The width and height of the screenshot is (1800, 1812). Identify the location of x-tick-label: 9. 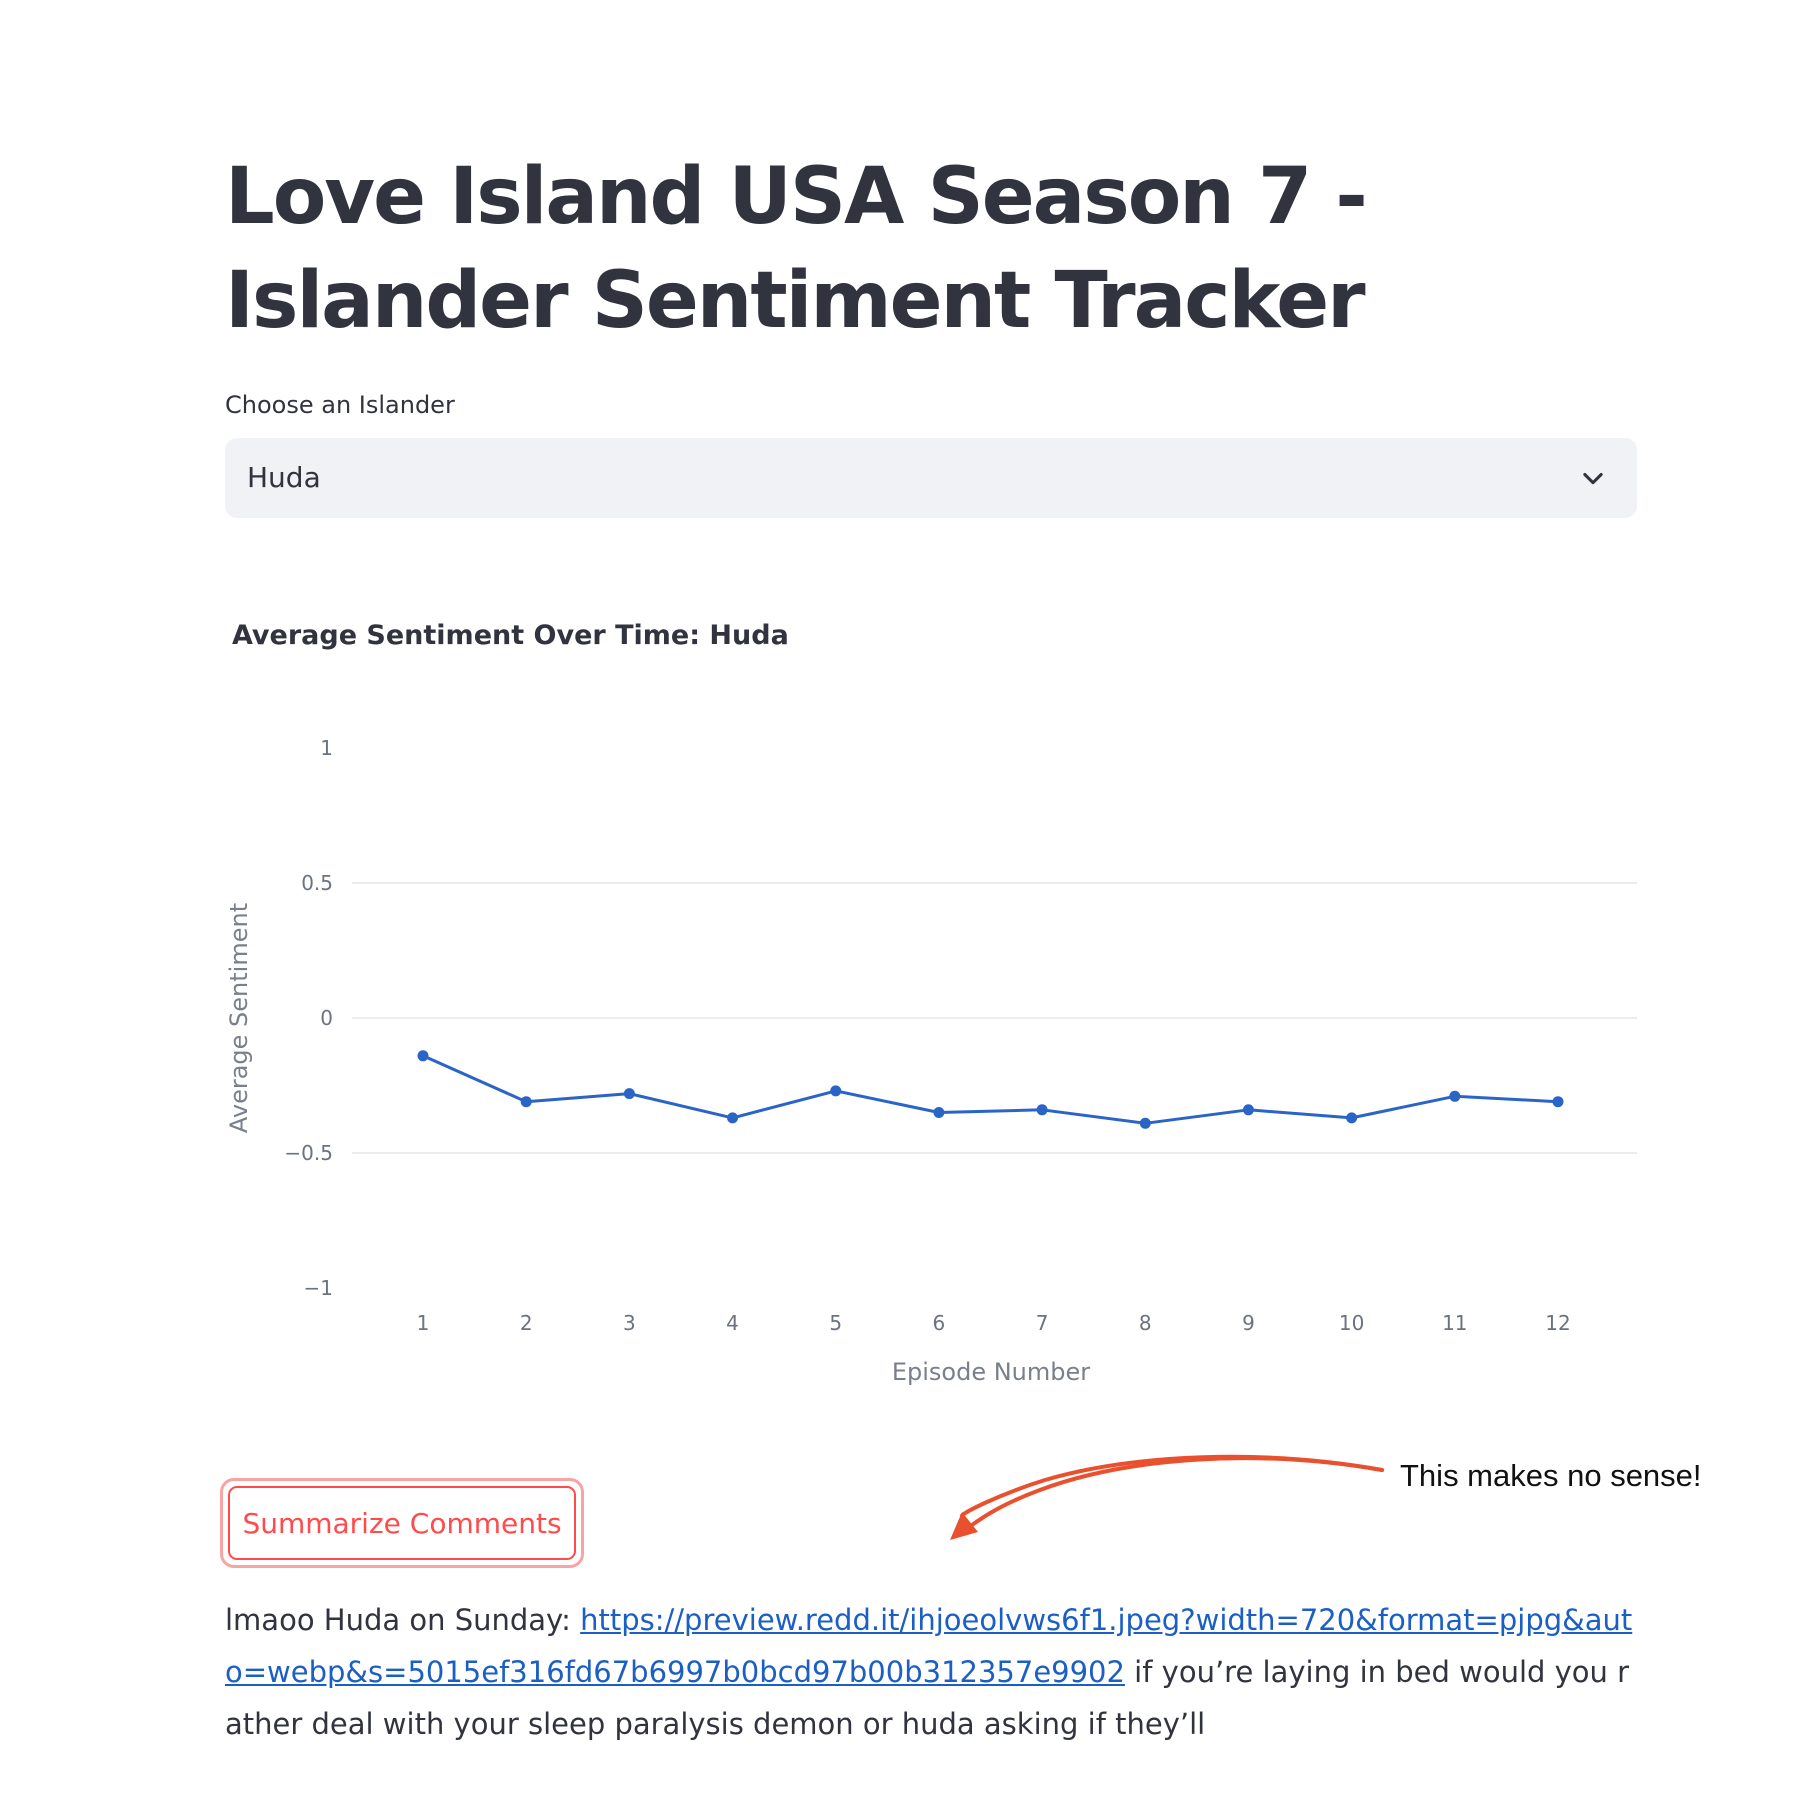
(1248, 1323).